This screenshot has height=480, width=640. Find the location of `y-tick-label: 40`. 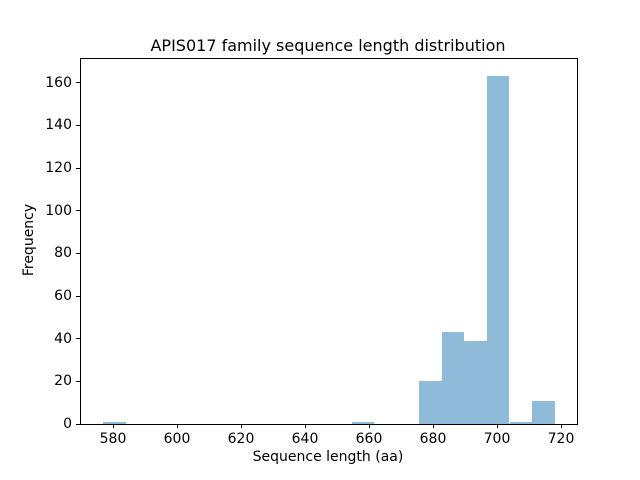

y-tick-label: 40 is located at coordinates (63, 338).